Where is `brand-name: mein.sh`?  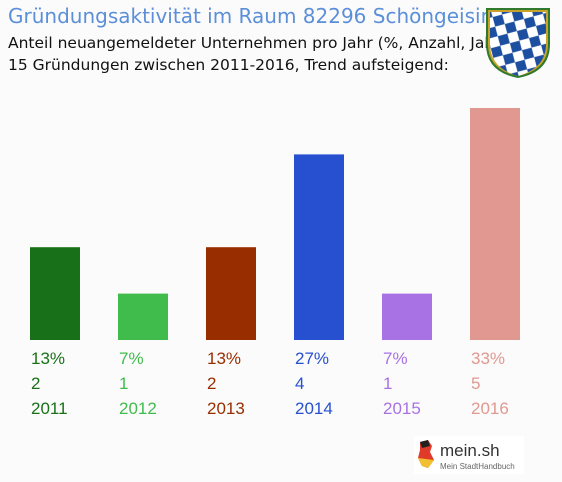 brand-name: mein.sh is located at coordinates (470, 450).